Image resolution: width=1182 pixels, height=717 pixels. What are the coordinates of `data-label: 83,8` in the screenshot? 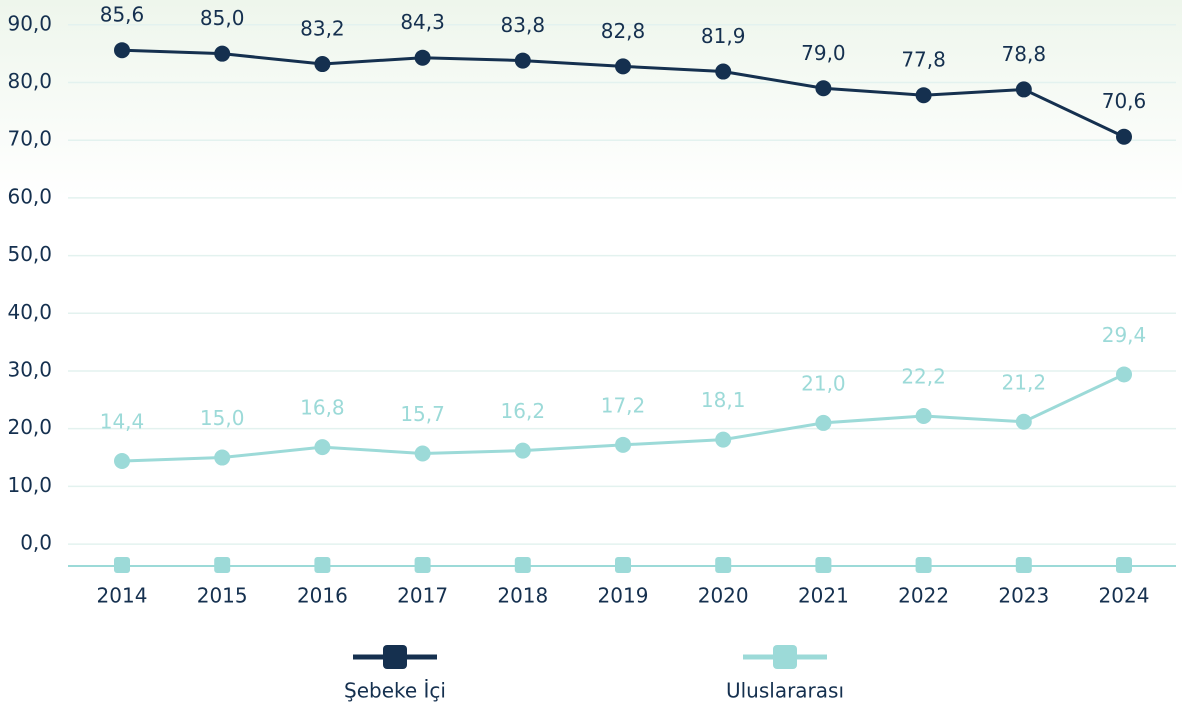 It's located at (523, 25).